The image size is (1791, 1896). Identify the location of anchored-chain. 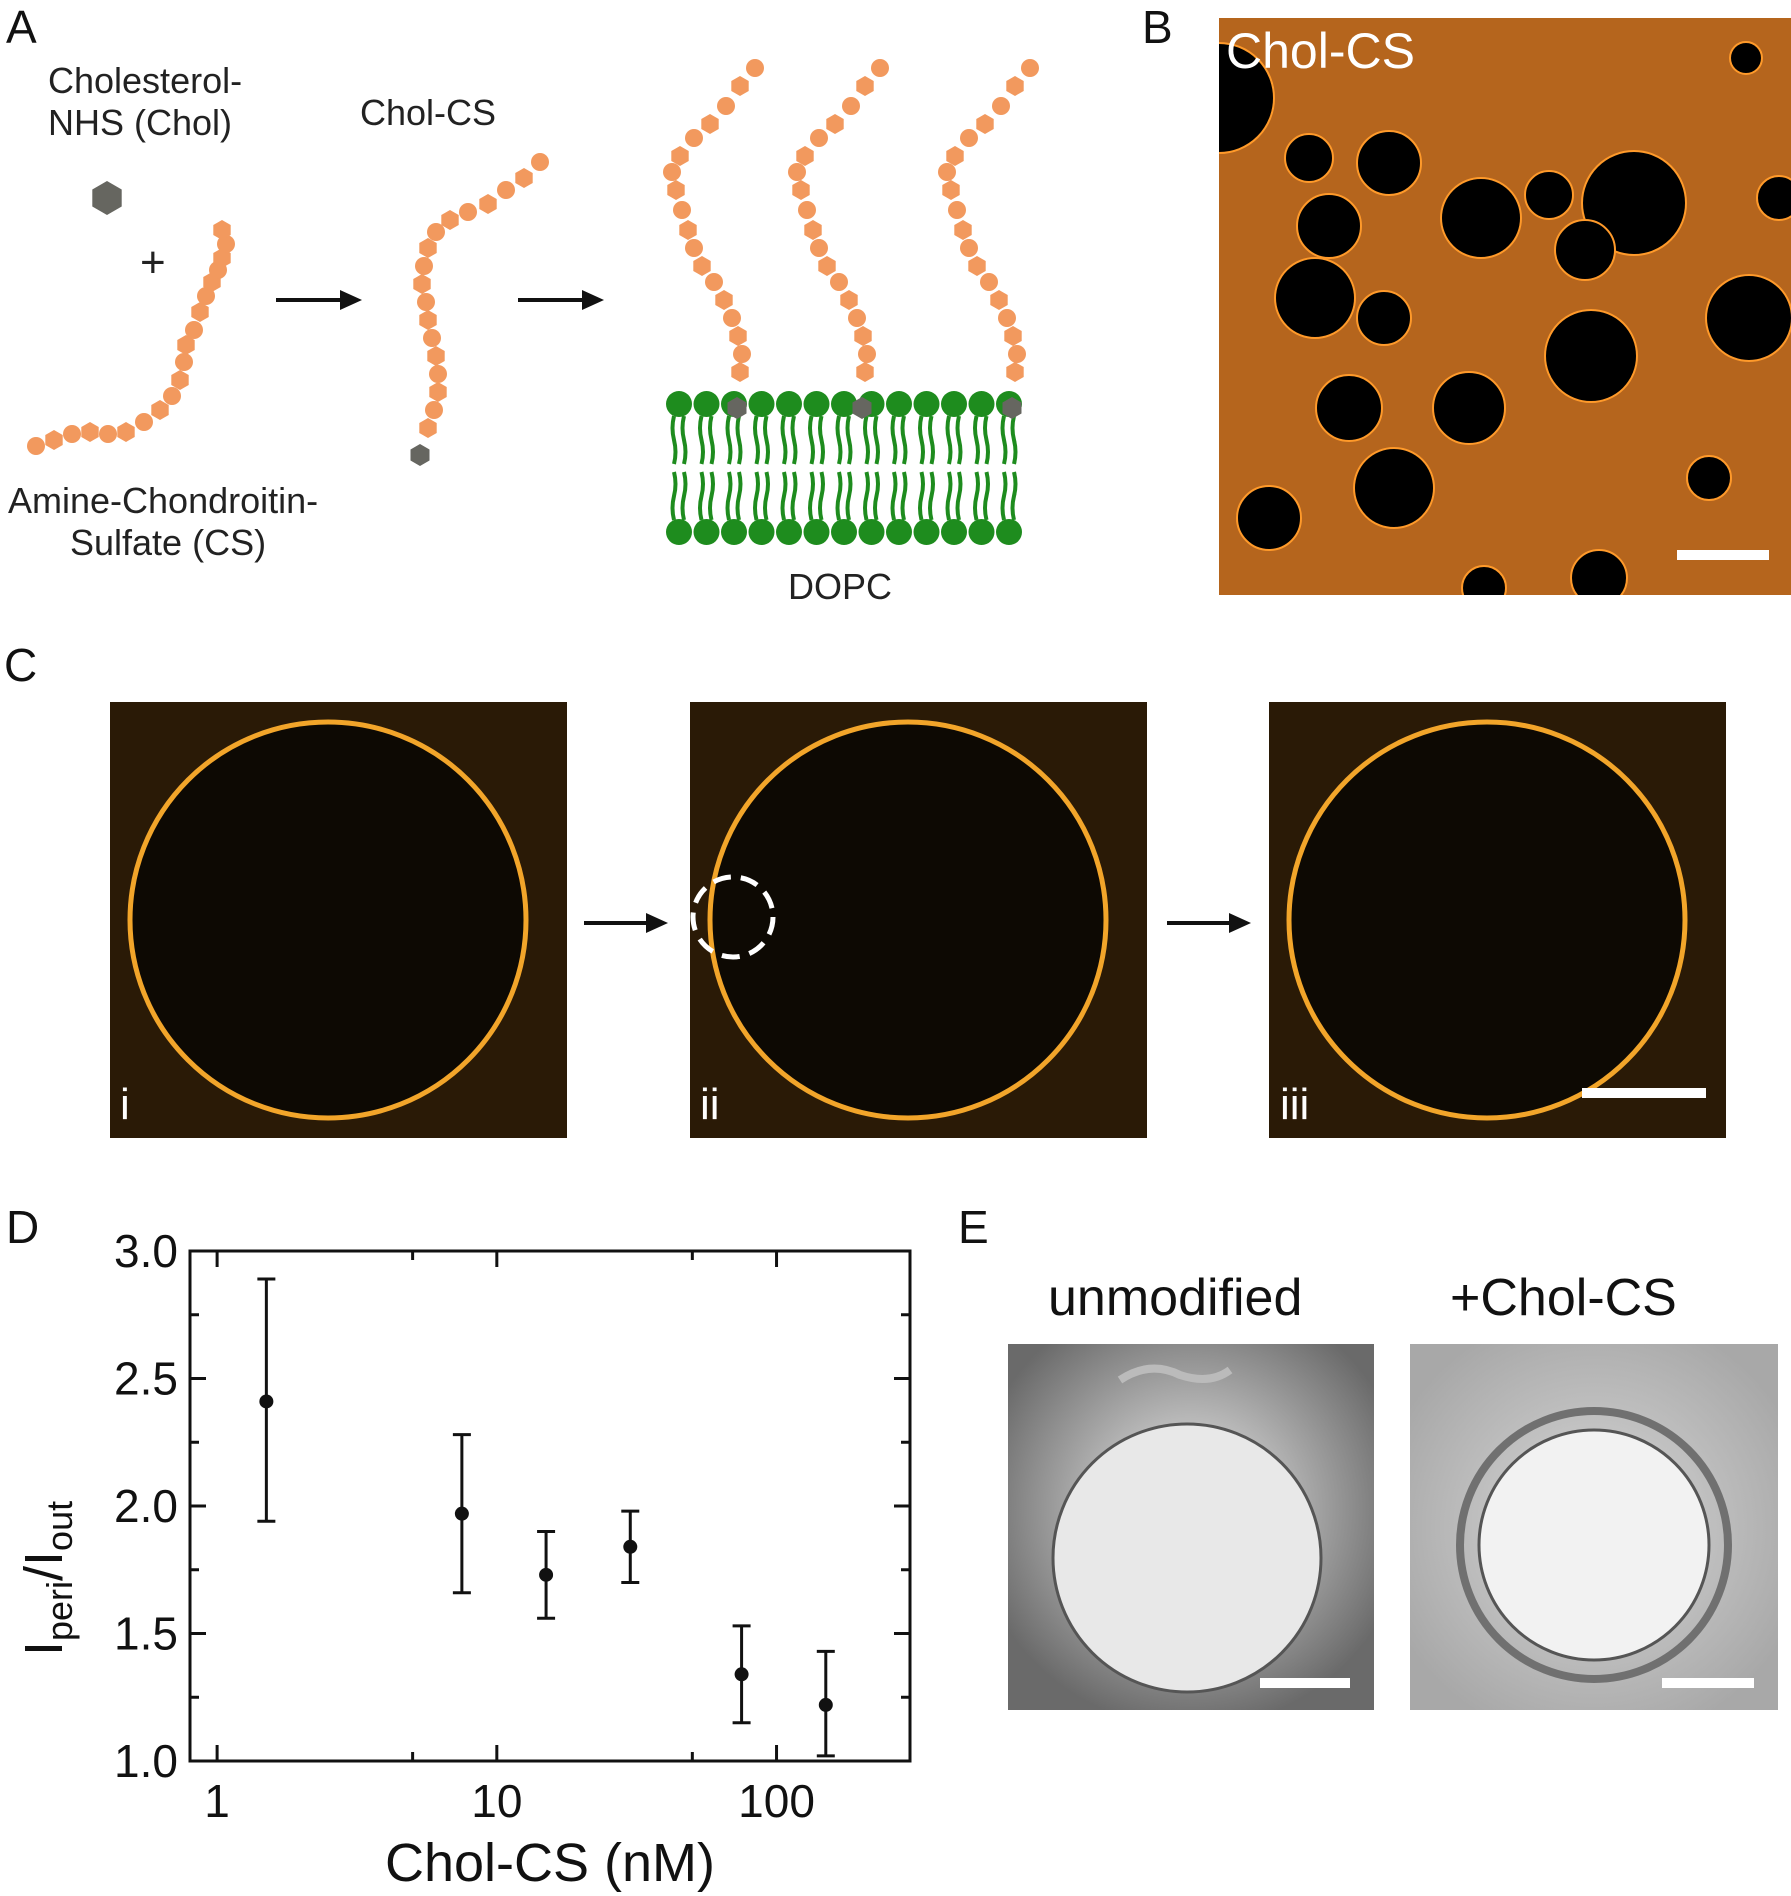
(988, 220).